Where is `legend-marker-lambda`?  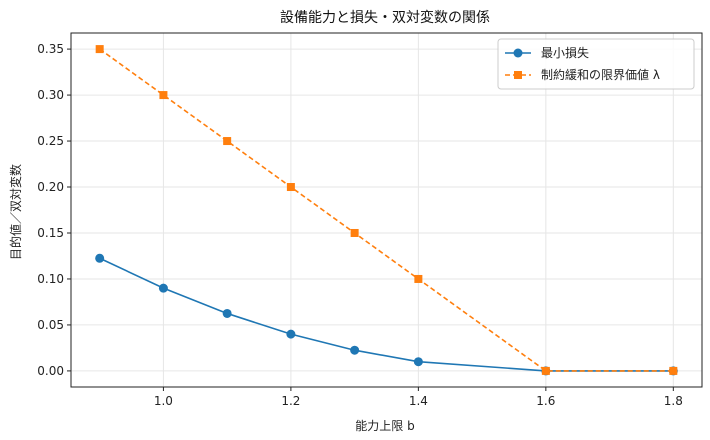
legend-marker-lambda is located at coordinates (518, 75).